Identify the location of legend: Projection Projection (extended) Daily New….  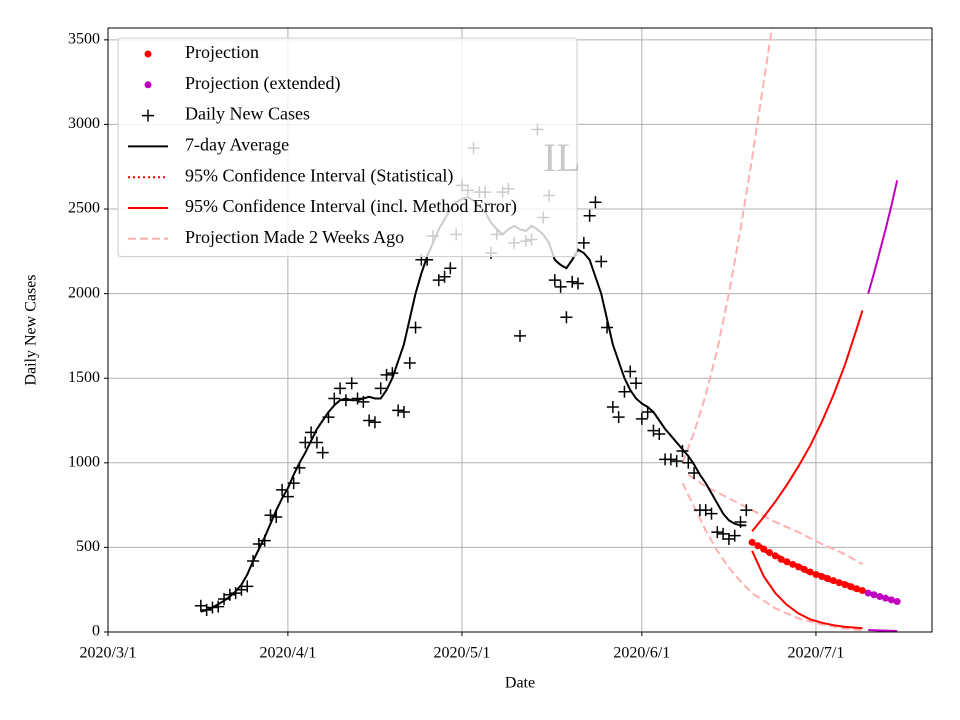
(347, 147).